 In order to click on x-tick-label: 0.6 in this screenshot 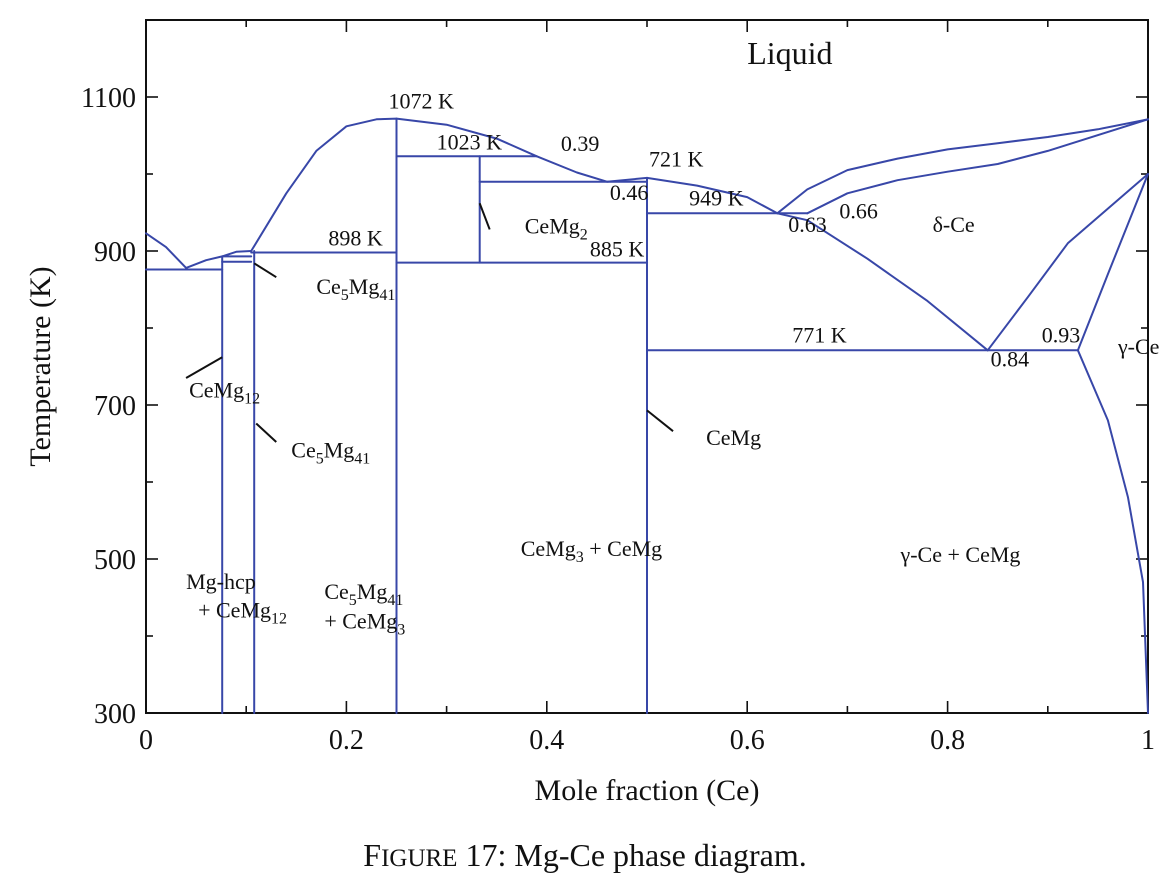, I will do `click(747, 740)`.